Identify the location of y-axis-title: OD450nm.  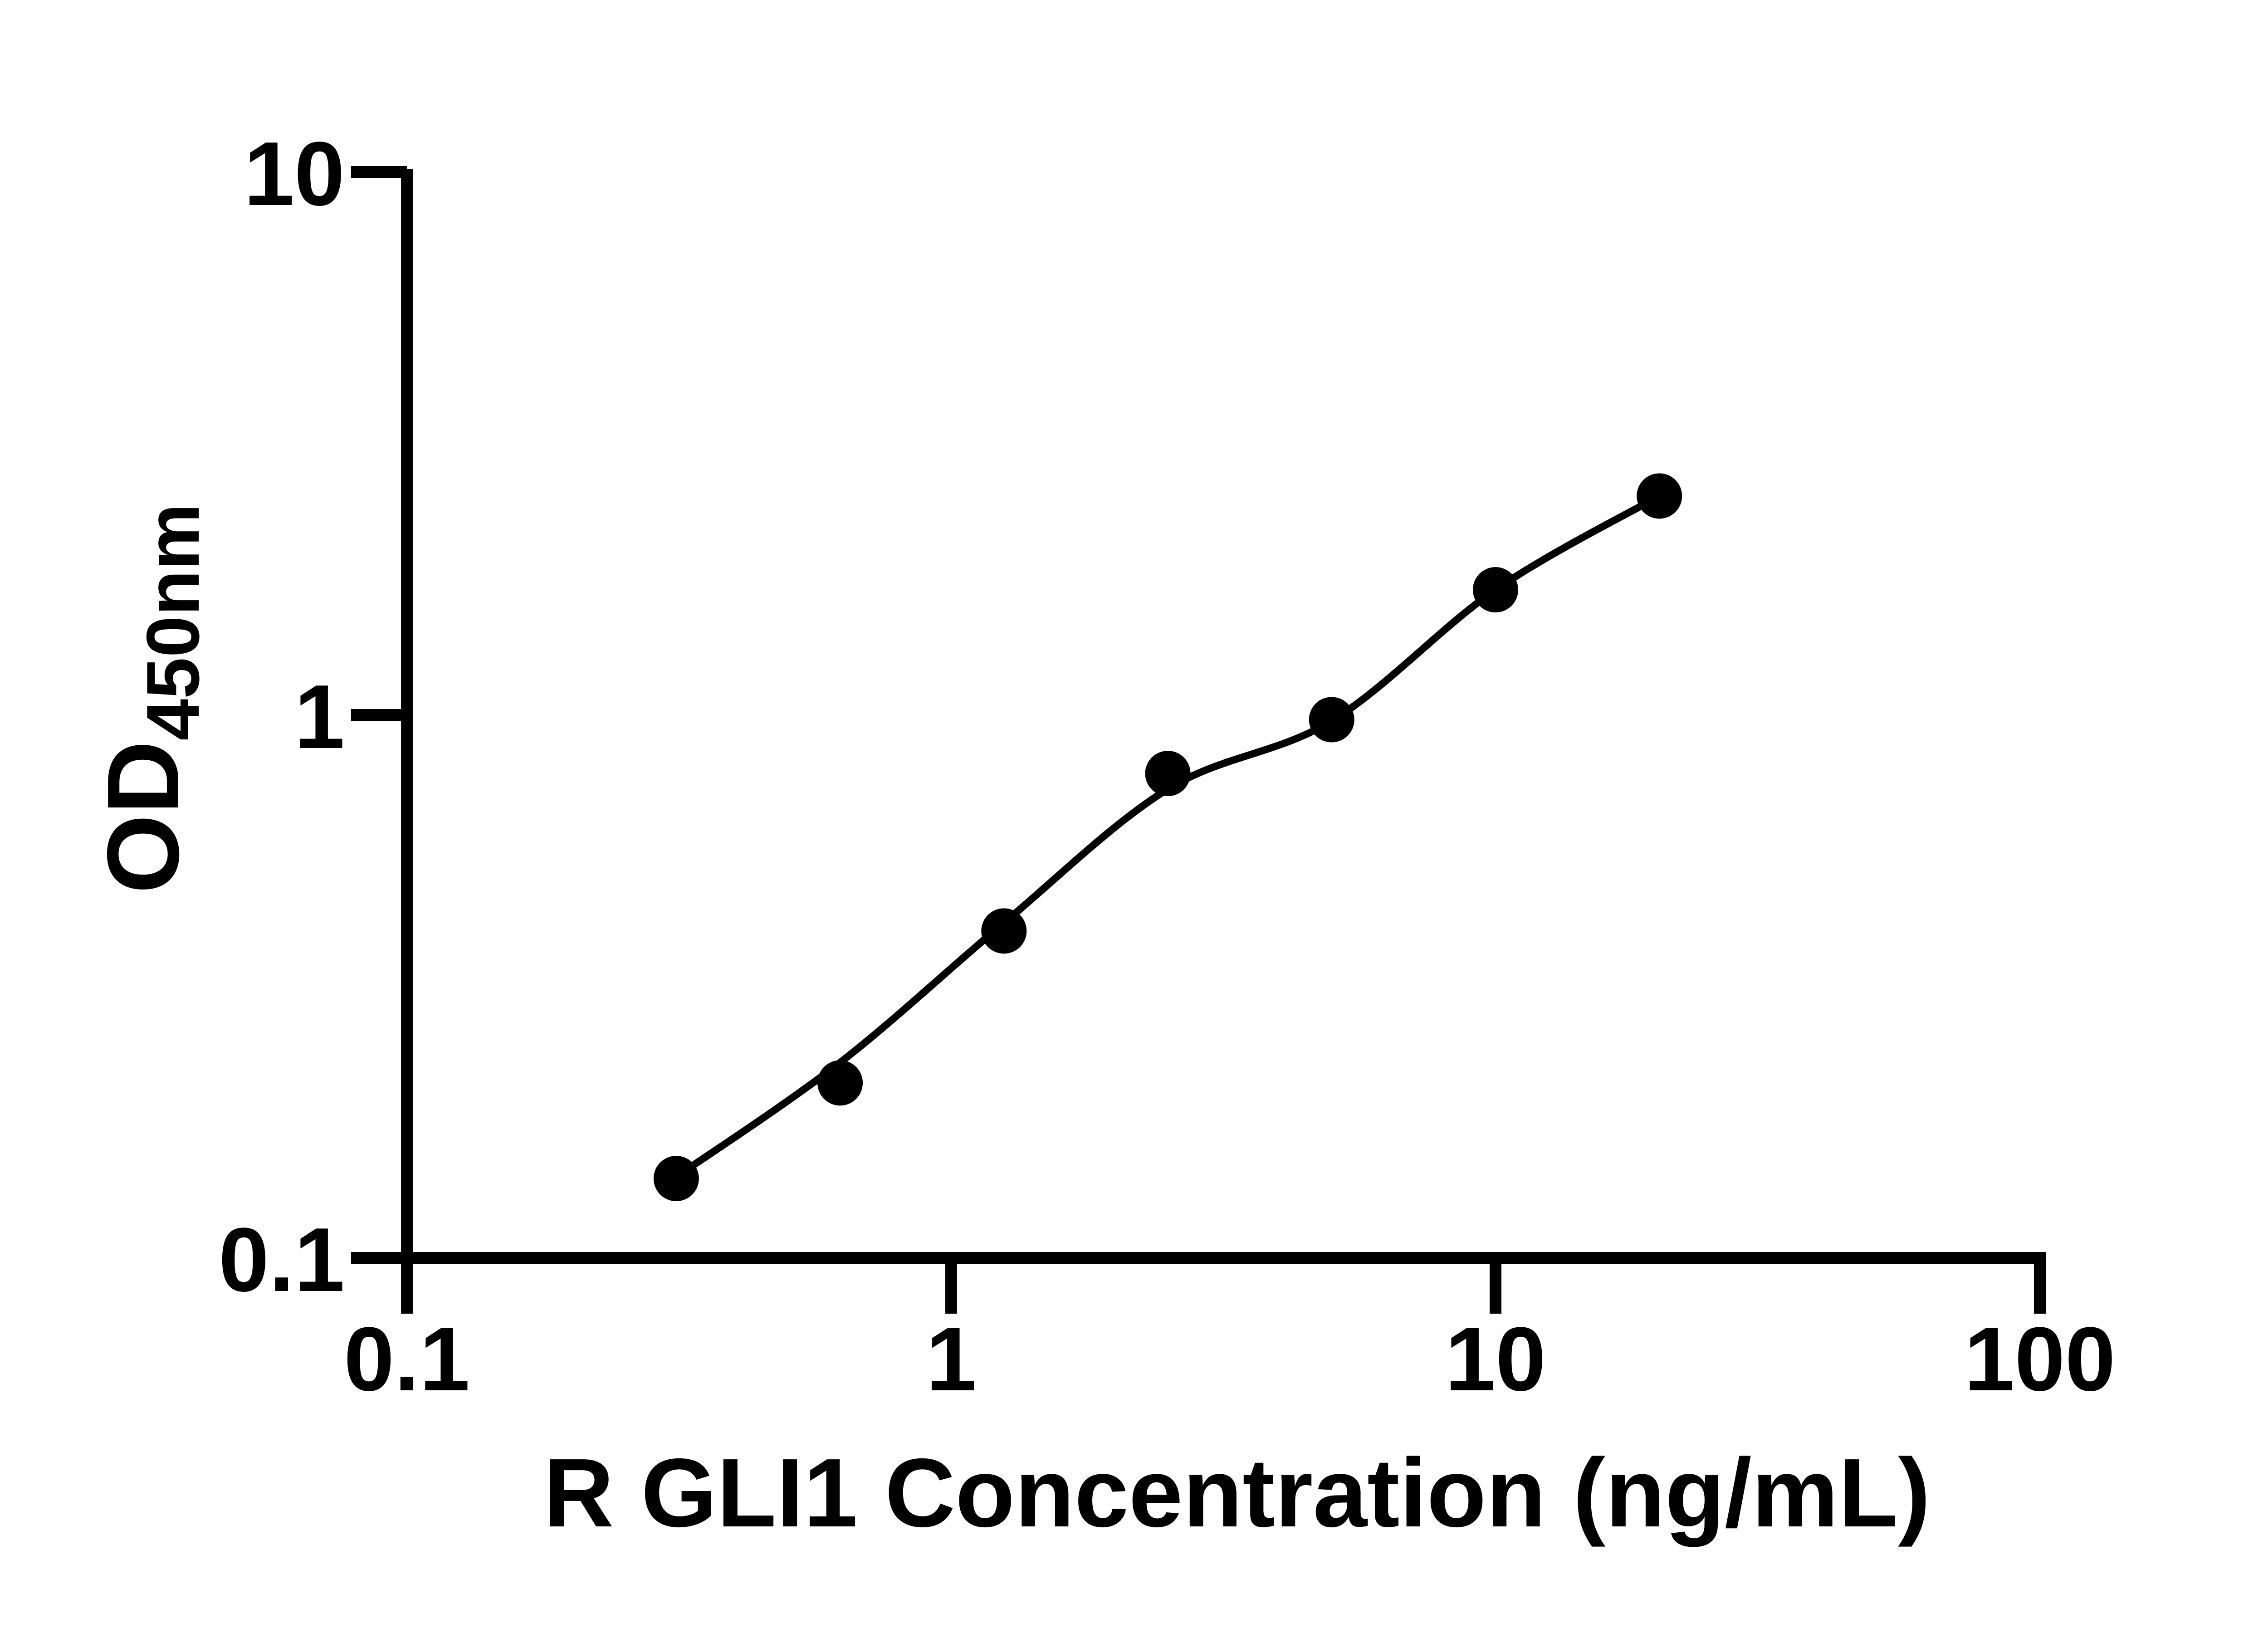
(150, 699).